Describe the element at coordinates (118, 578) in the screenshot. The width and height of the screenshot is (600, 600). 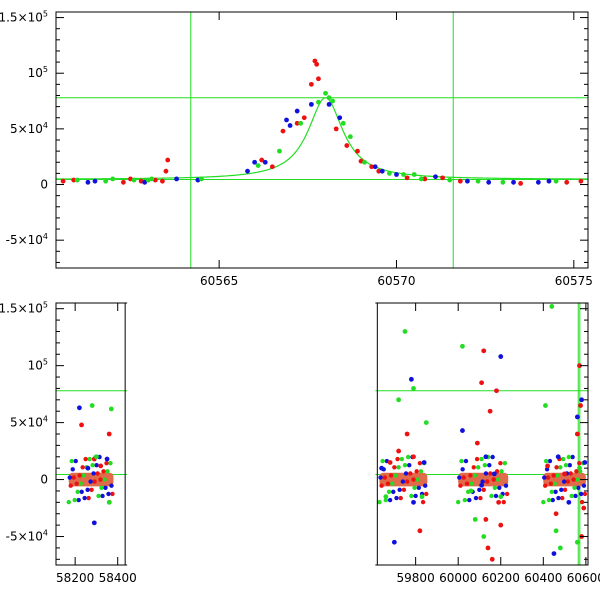
I see `x-tick-label: 58400` at that location.